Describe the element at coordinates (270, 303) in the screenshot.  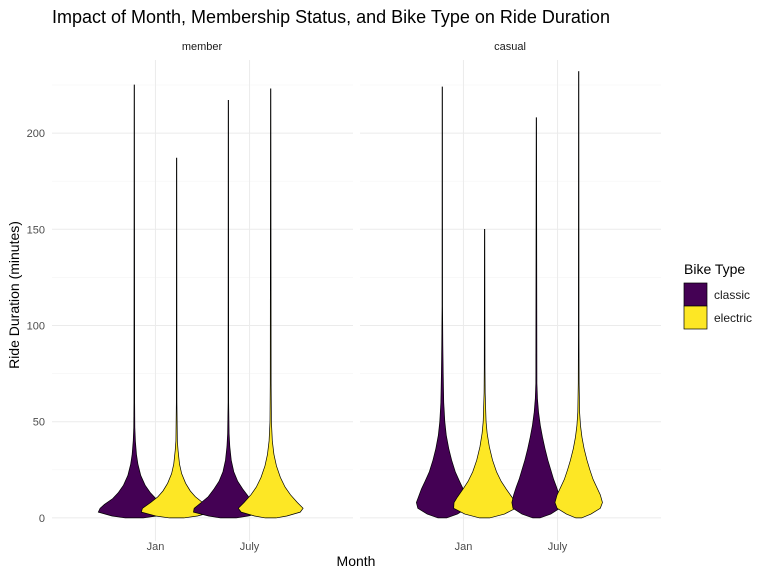
I see `violin-member-july-electric` at that location.